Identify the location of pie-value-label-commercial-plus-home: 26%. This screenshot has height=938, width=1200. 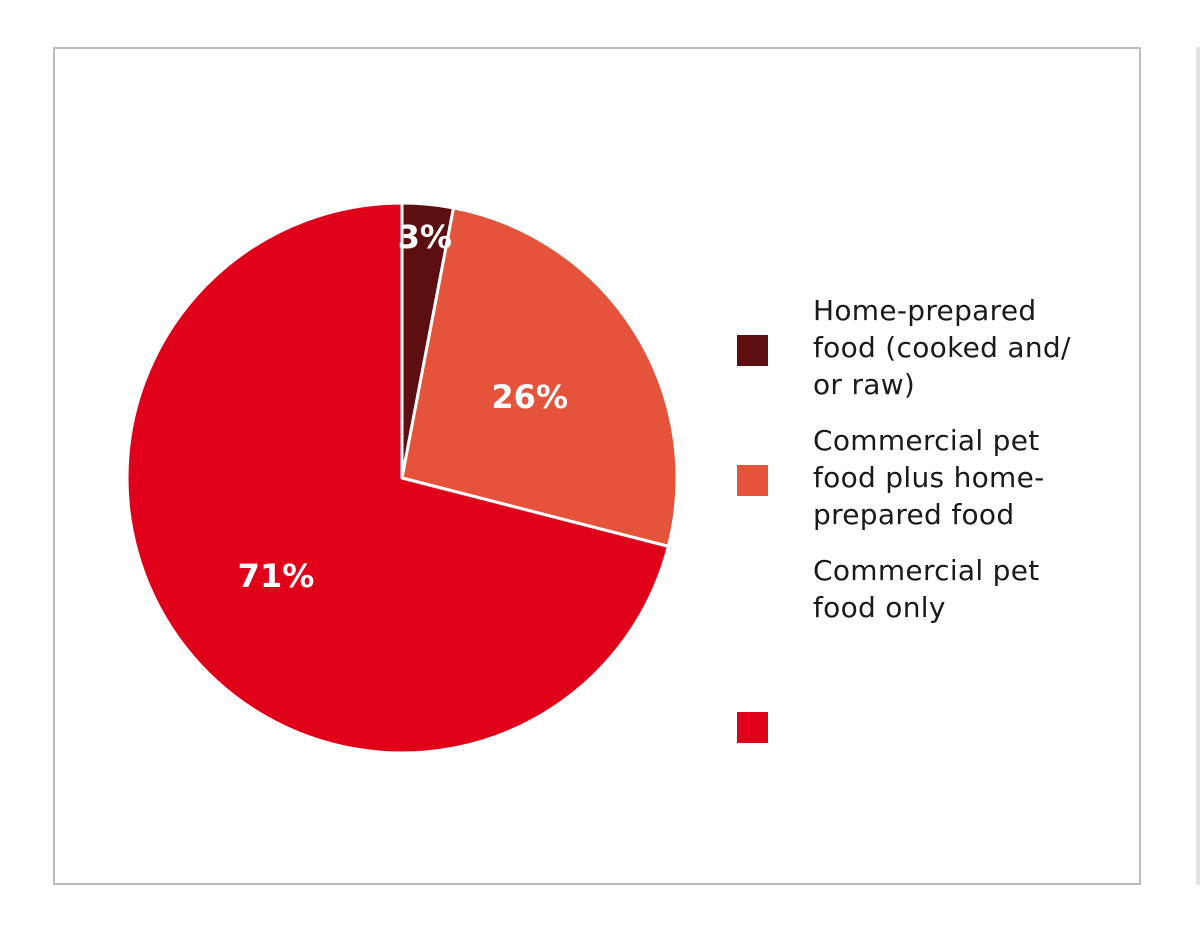
(529, 397).